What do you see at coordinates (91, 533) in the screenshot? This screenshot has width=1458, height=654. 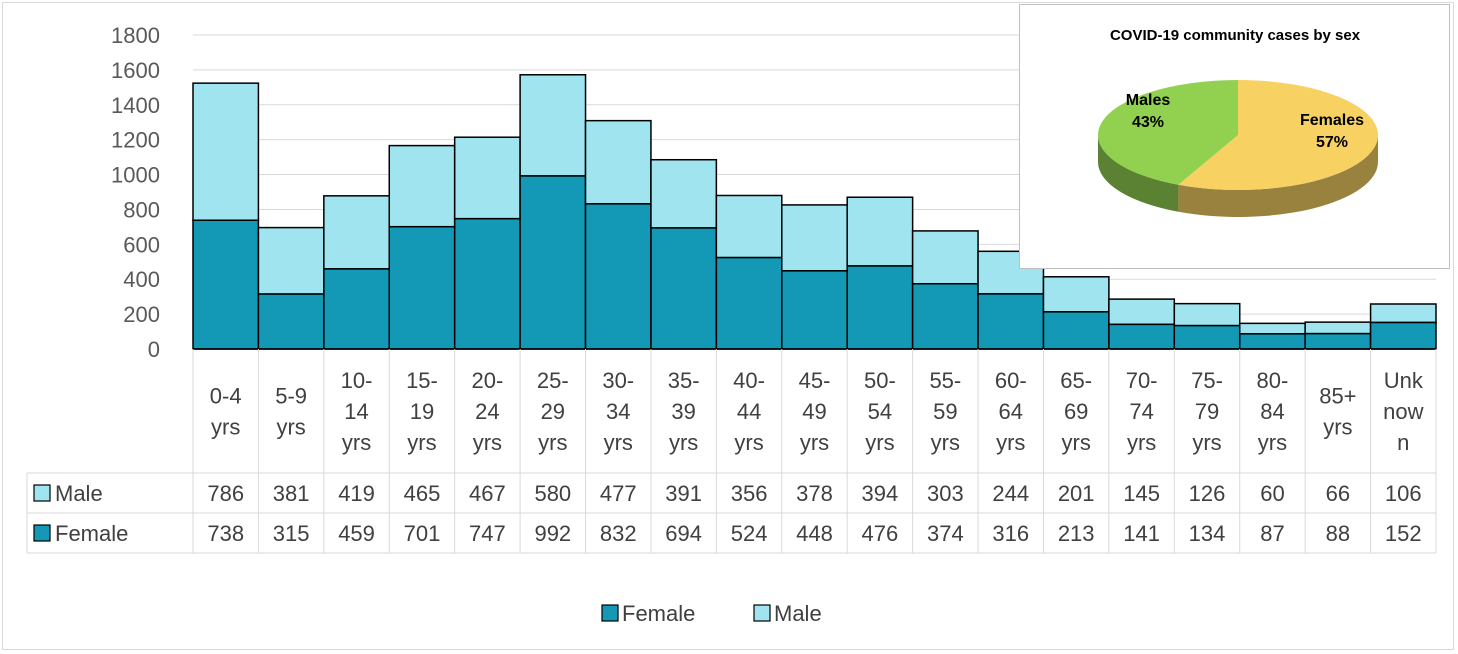 I see `row-header: Female` at bounding box center [91, 533].